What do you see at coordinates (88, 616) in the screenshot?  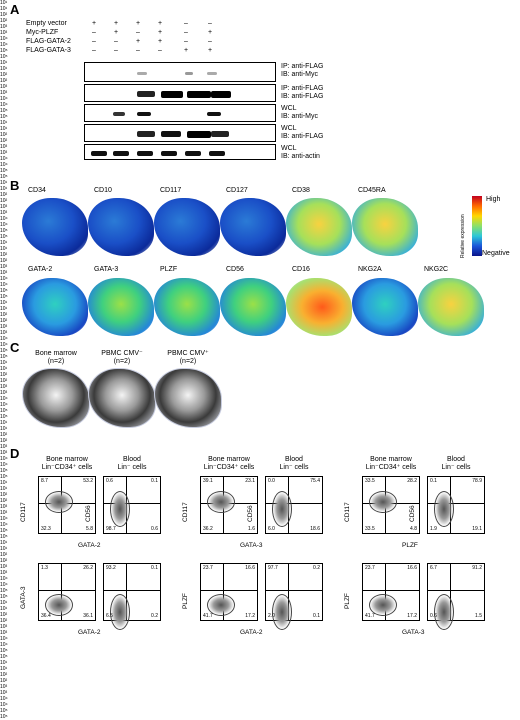 I see `quadrant-percent: 36.1` at bounding box center [88, 616].